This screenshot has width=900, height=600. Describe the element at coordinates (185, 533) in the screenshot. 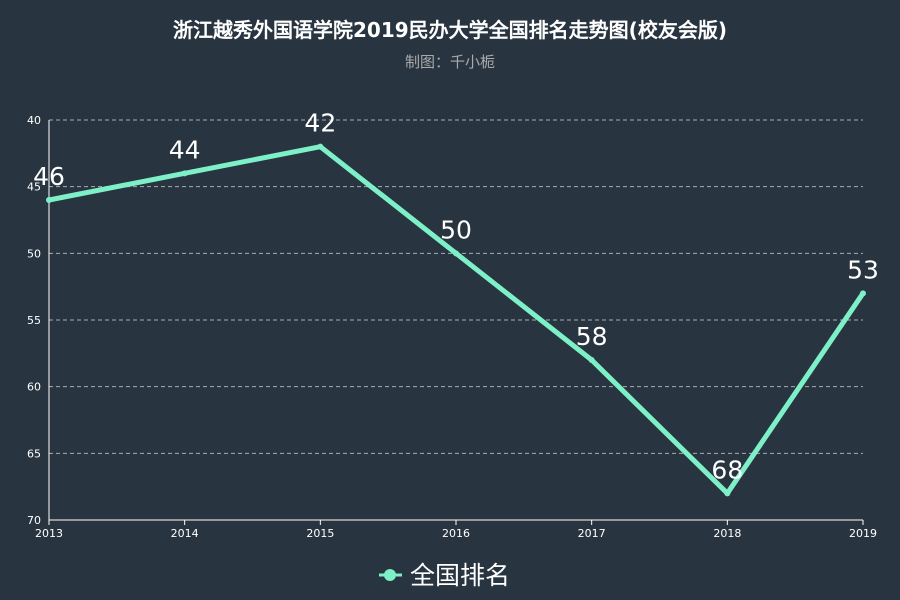

I see `x-tick-label: 2014` at that location.